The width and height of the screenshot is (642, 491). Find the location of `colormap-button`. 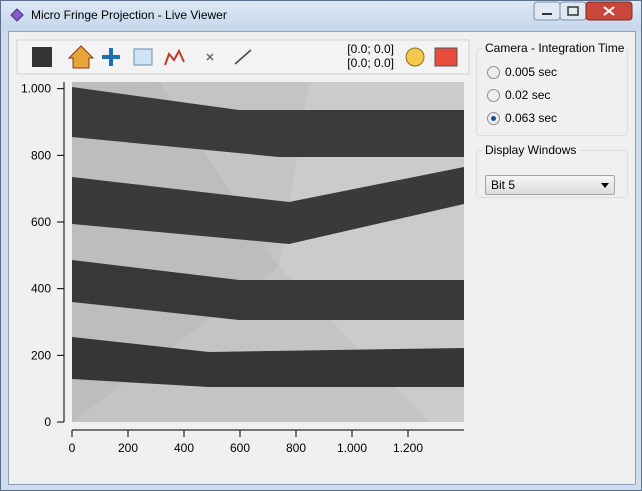

colormap-button is located at coordinates (446, 57).